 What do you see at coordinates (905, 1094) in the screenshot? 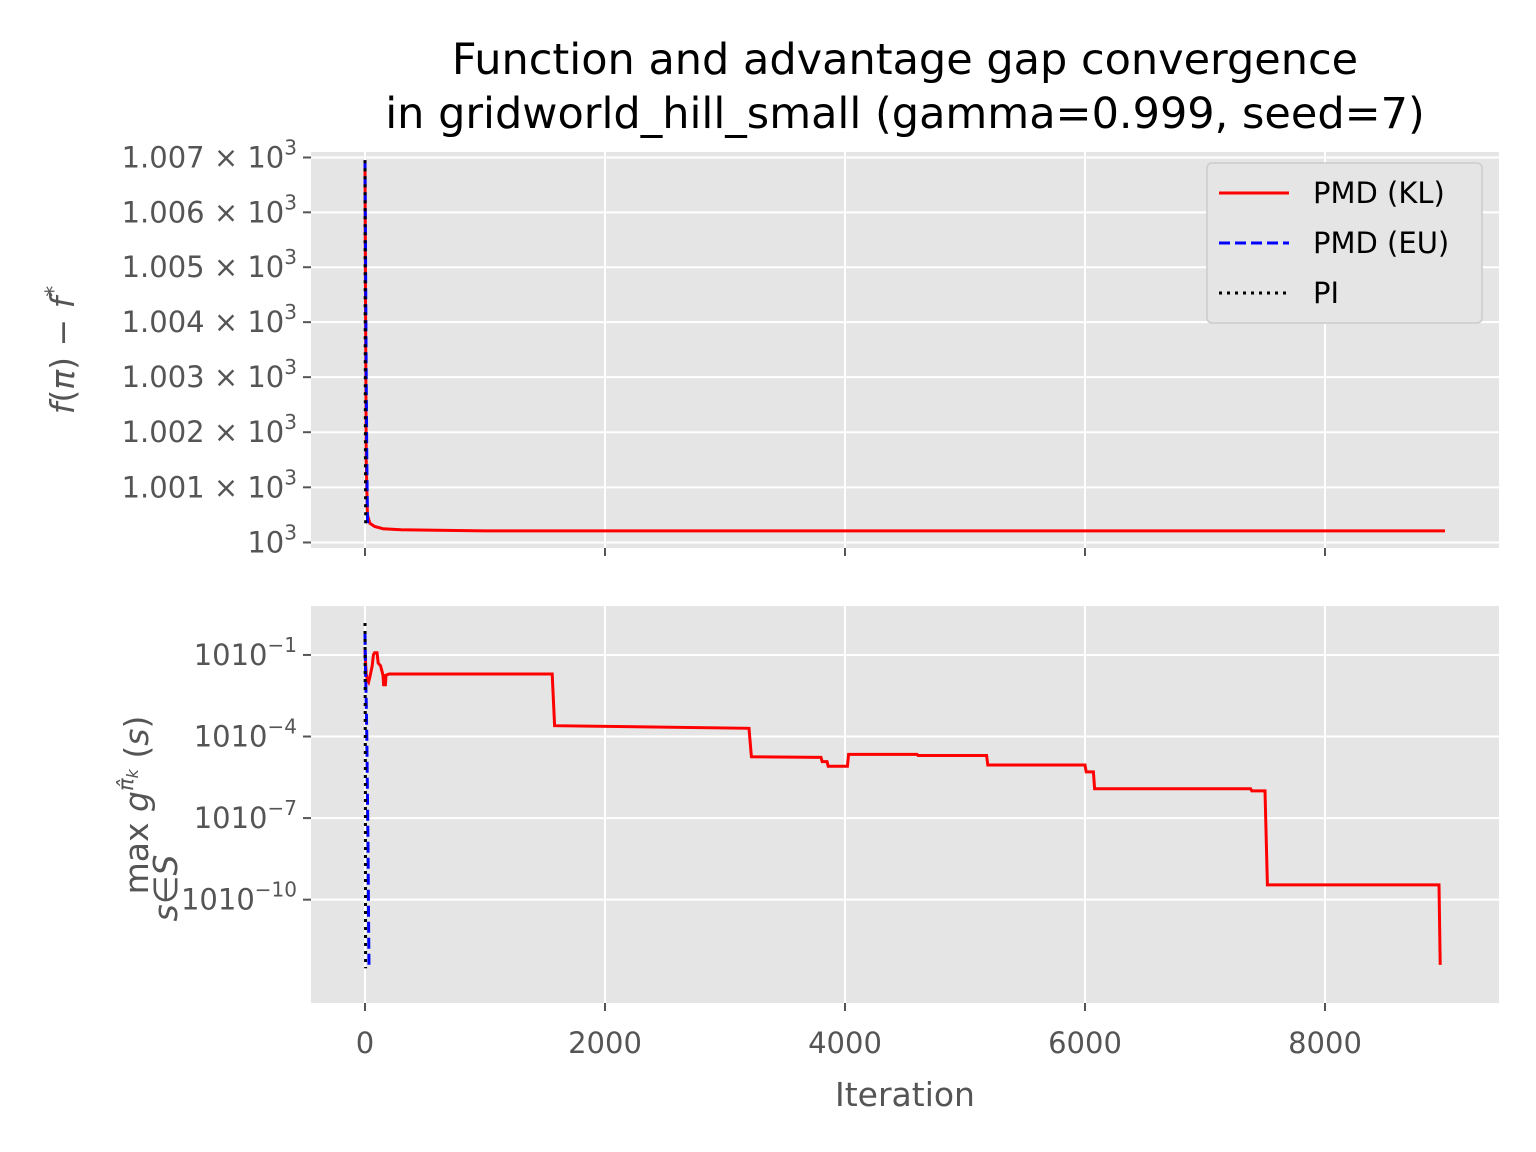
I see `x-axis-label: Iteration` at bounding box center [905, 1094].